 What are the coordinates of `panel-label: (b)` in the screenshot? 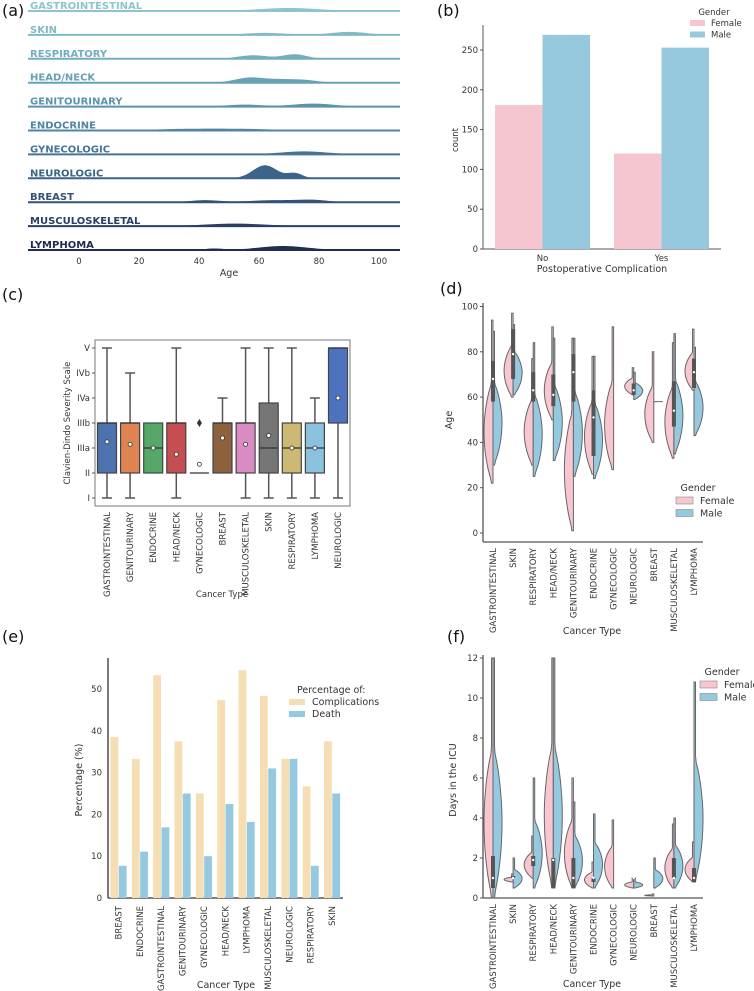 It's located at (448, 10).